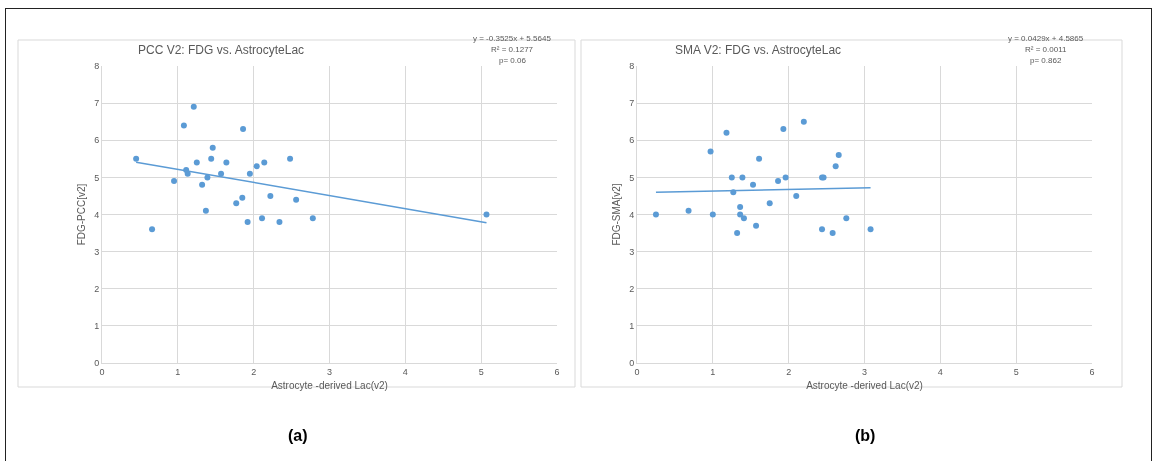 This screenshot has height=461, width=1157. I want to click on text: (a), so click(298, 435).